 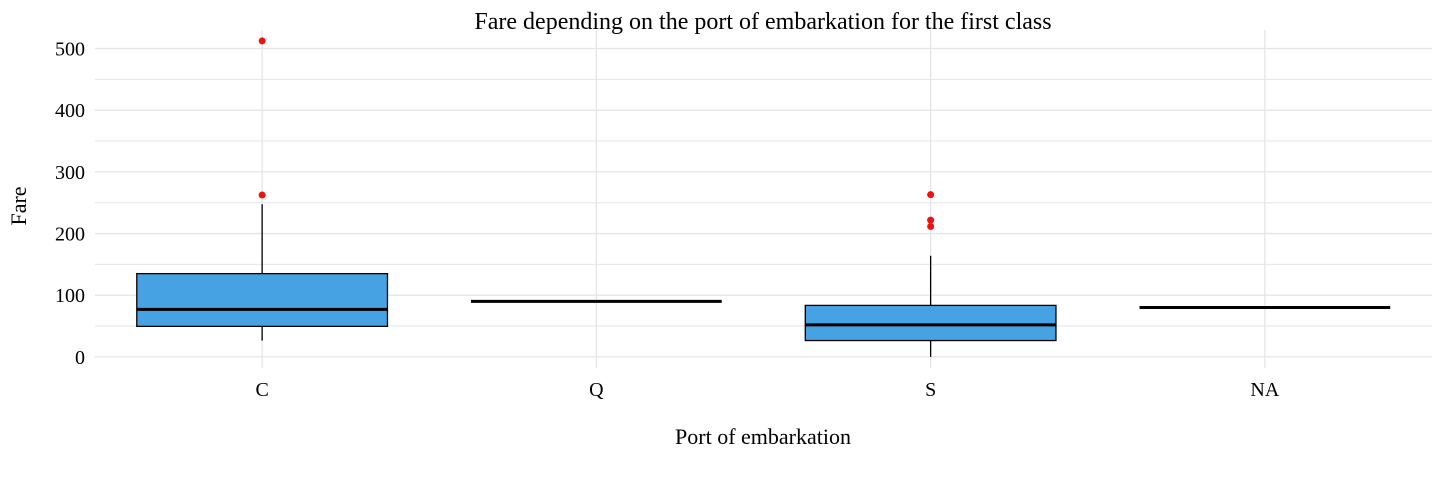 I want to click on x-tick-label: NA, so click(x=1264, y=390).